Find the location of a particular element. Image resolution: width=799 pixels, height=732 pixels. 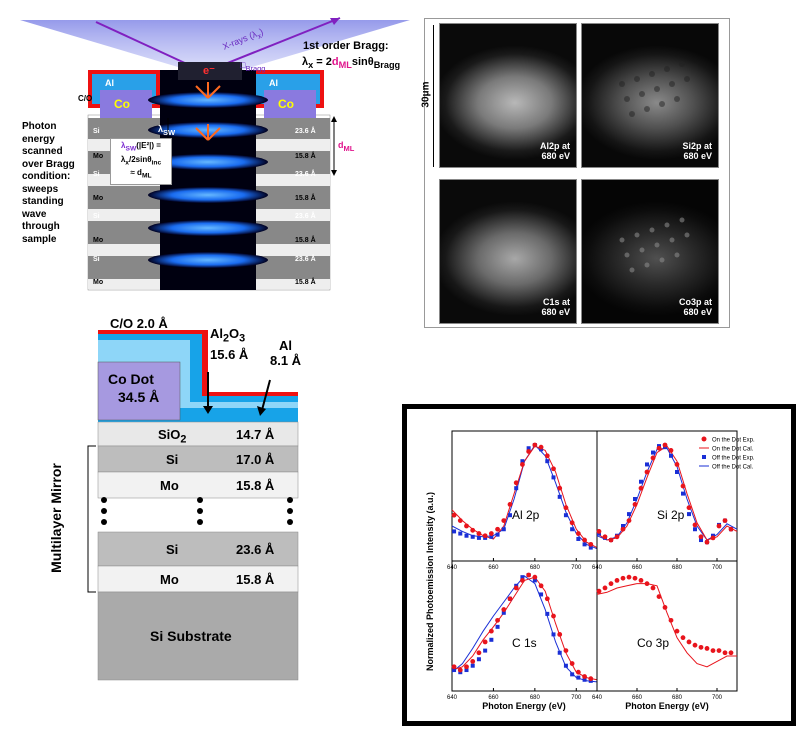

off-dot-cal-line is located at coordinates (667, 494).